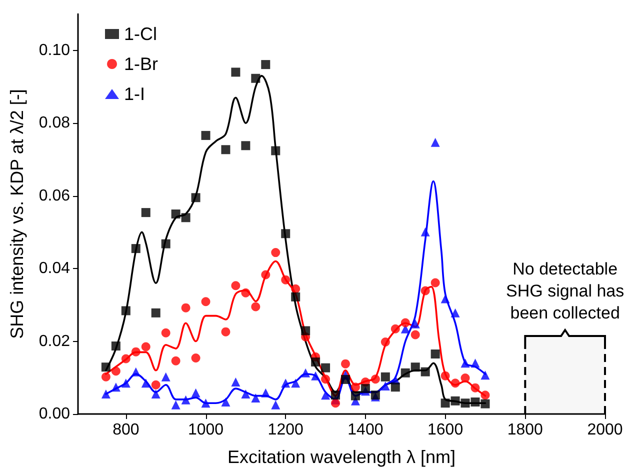  I want to click on y-tick-label: 0.02, so click(54, 341).